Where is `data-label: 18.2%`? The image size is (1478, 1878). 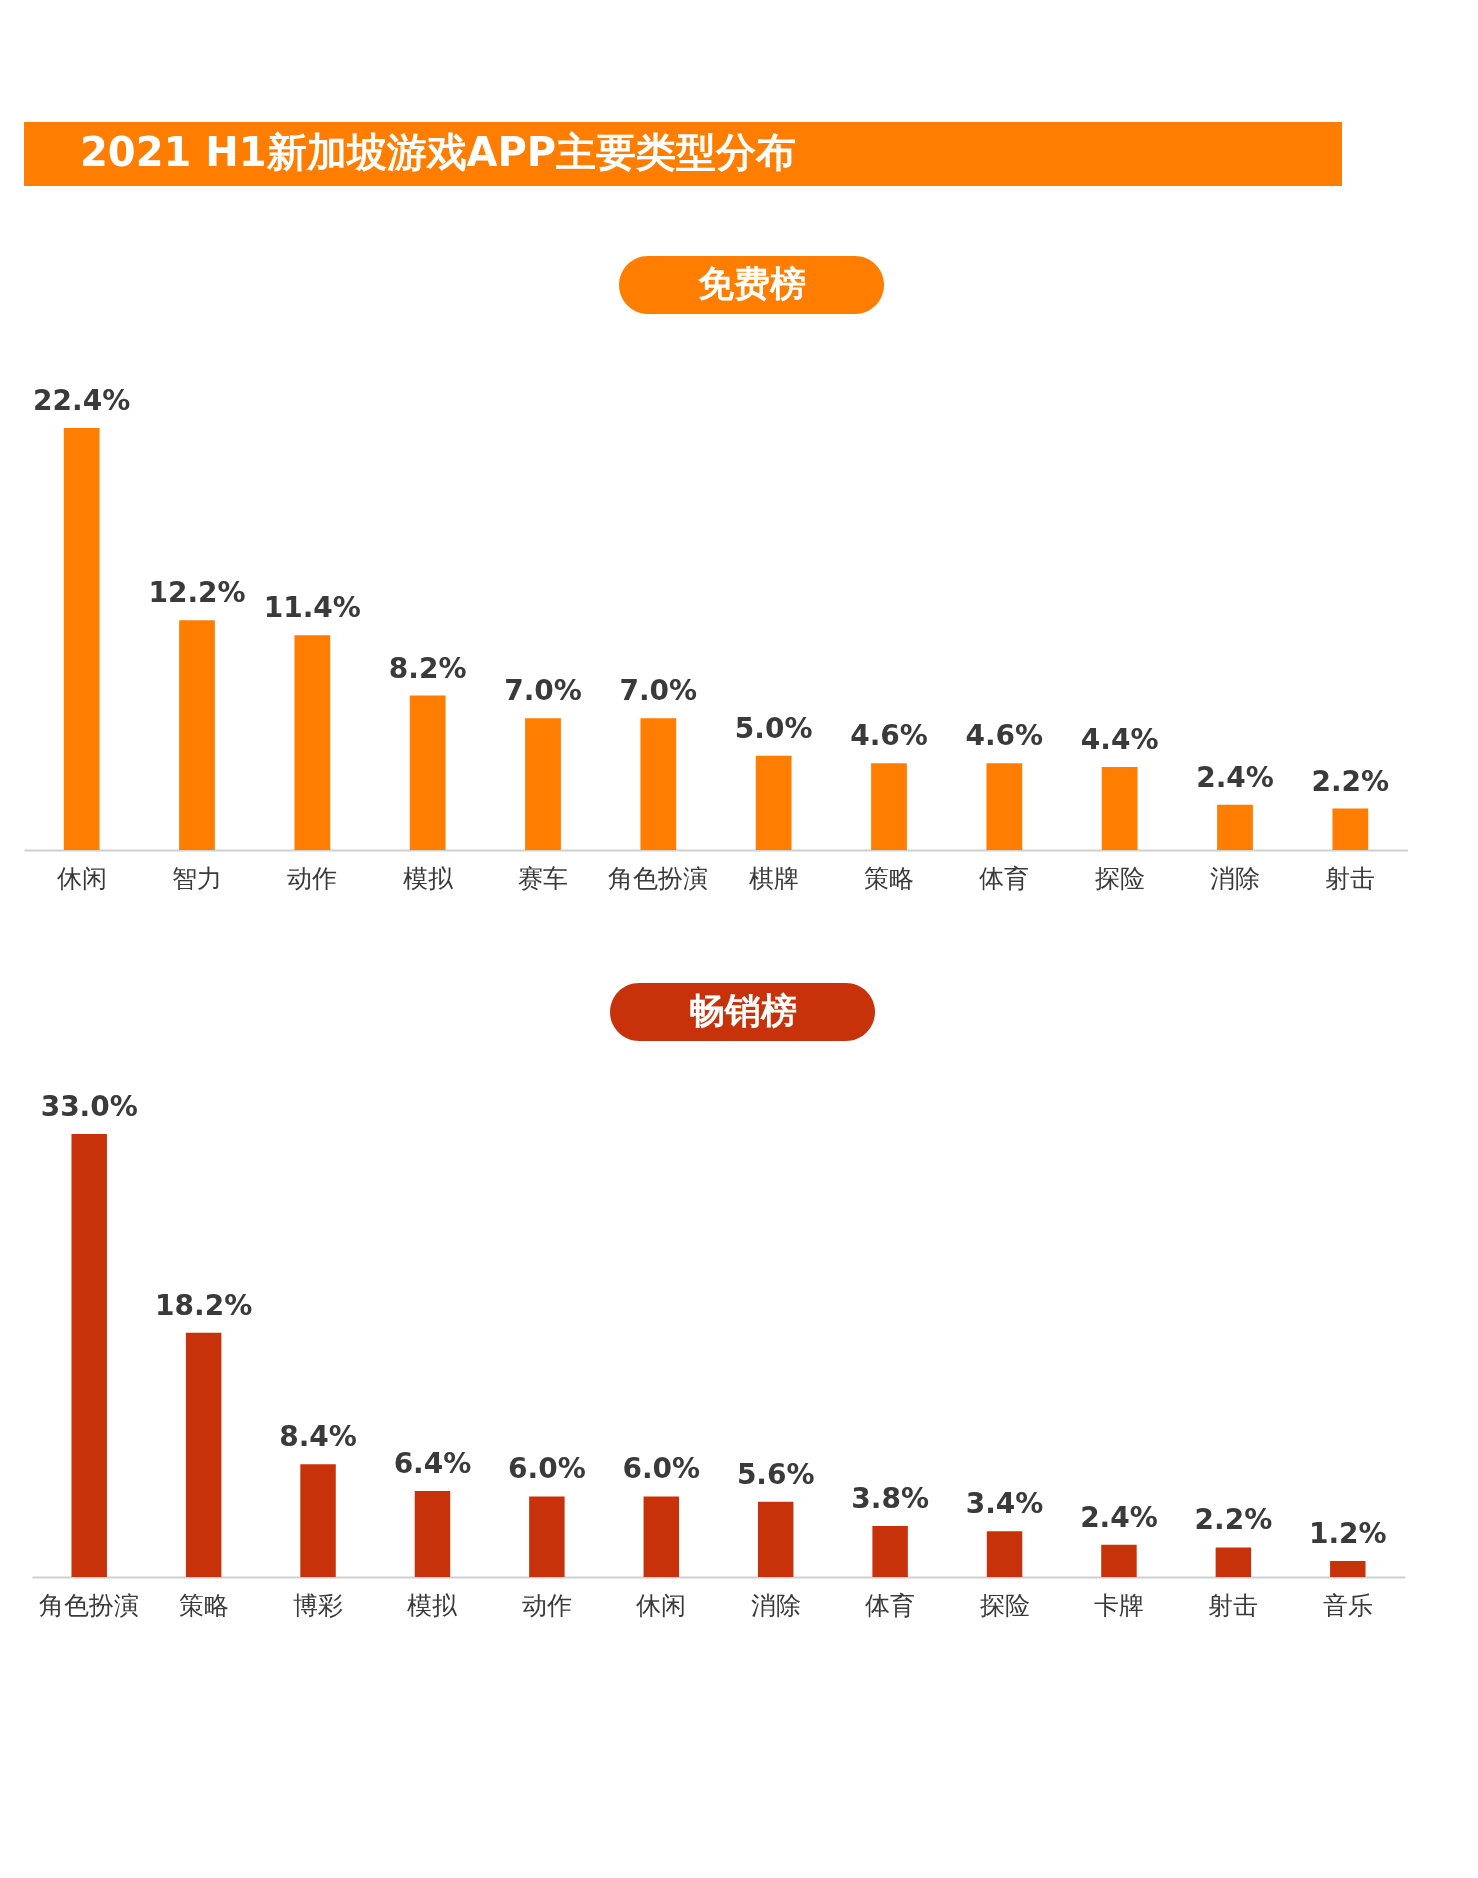 data-label: 18.2% is located at coordinates (204, 1305).